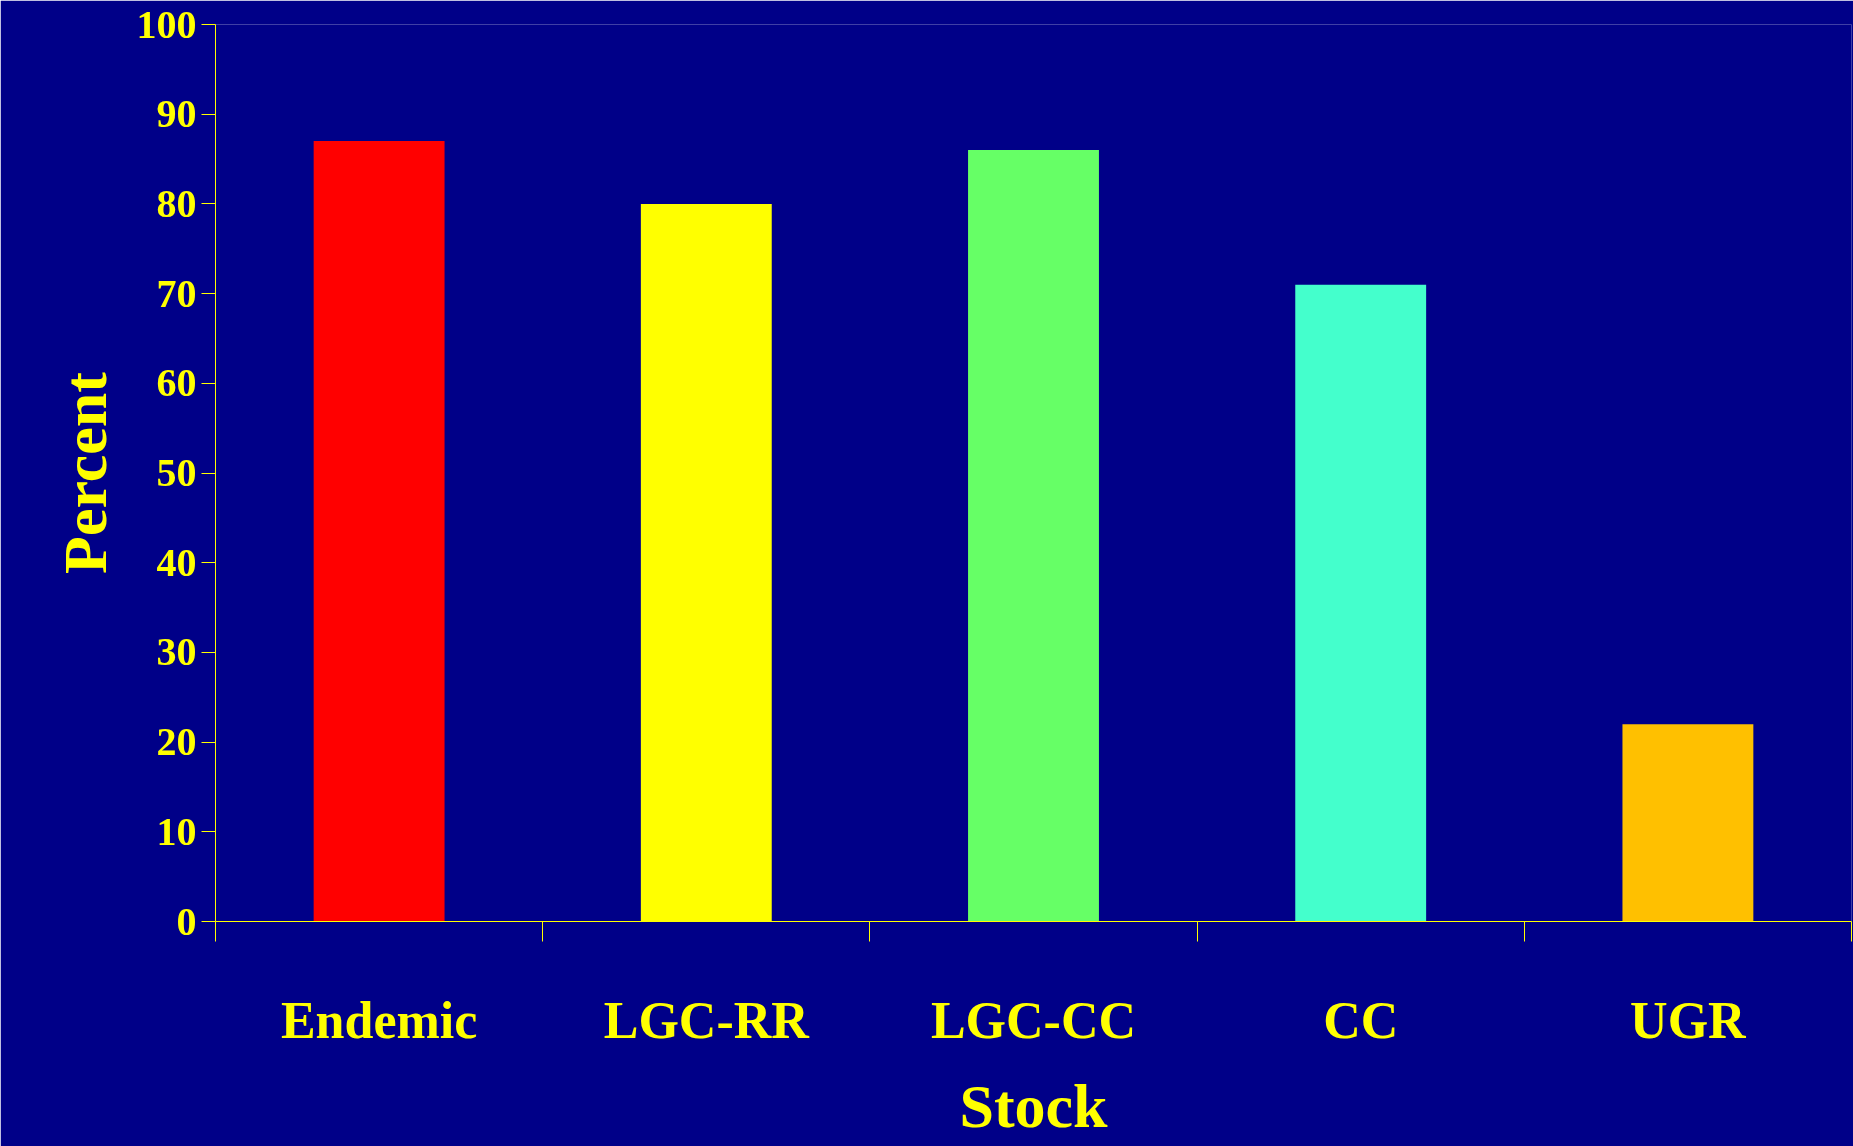 The image size is (1853, 1146). What do you see at coordinates (1361, 1020) in the screenshot?
I see `x-tick-label: CC` at bounding box center [1361, 1020].